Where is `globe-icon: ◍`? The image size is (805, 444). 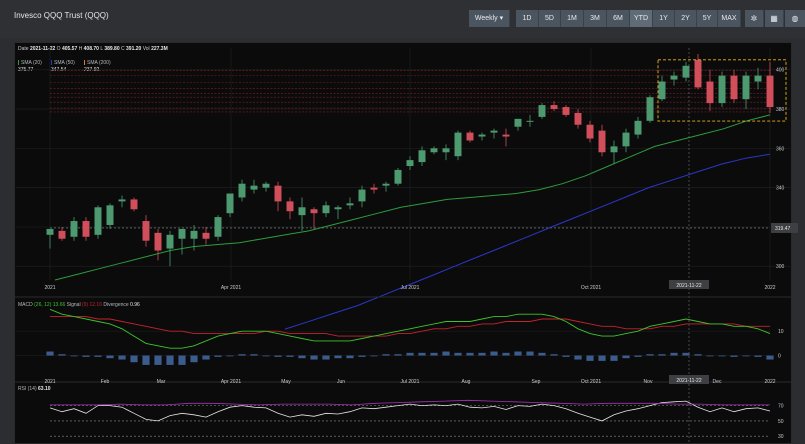 globe-icon: ◍ is located at coordinates (795, 18).